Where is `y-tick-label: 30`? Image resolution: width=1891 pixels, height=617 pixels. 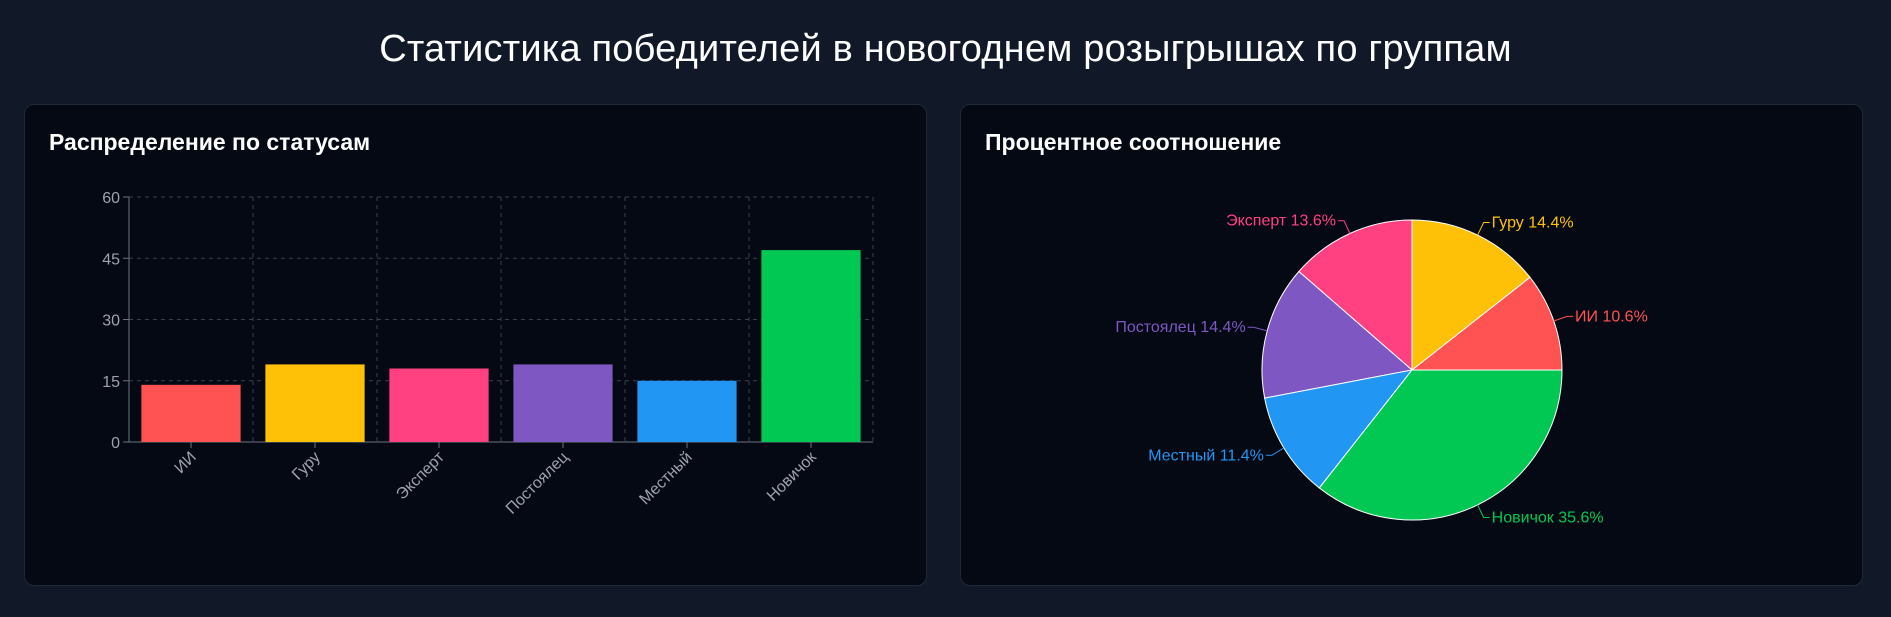 y-tick-label: 30 is located at coordinates (111, 321).